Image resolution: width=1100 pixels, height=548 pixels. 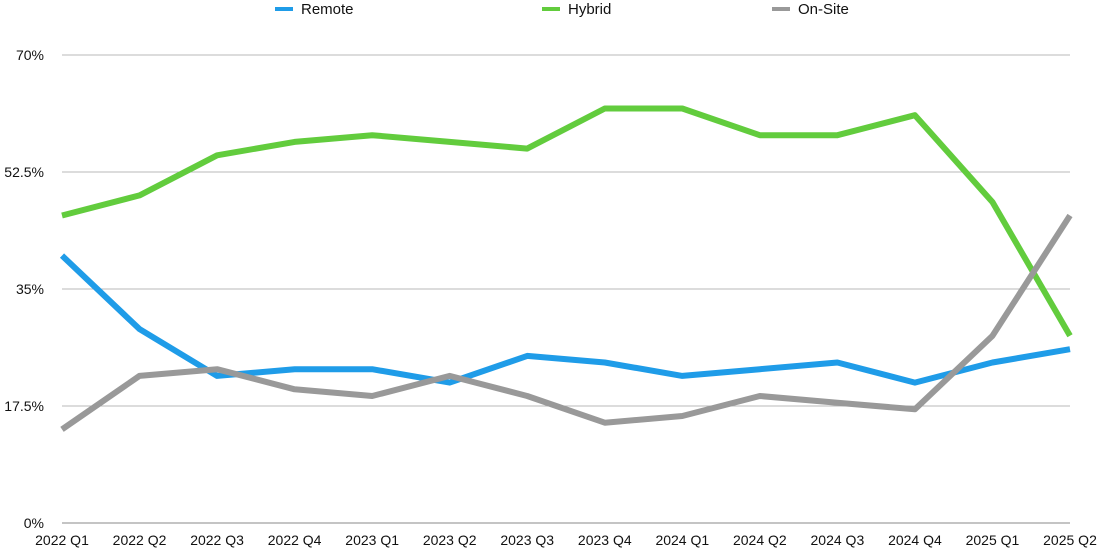 What do you see at coordinates (62, 540) in the screenshot?
I see `x-tick-label: 2022 Q1` at bounding box center [62, 540].